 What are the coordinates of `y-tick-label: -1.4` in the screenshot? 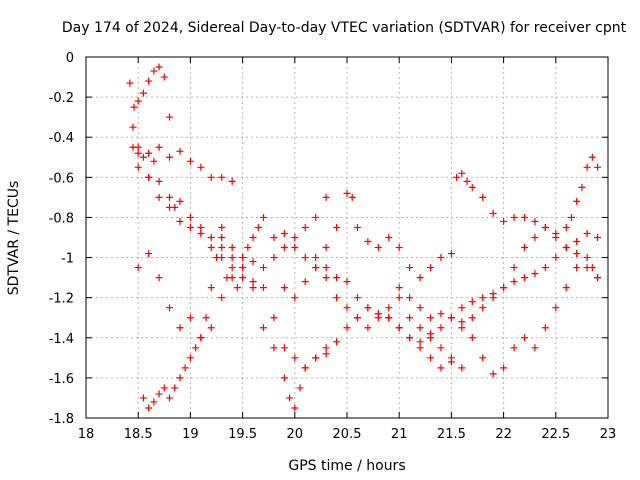 It's located at (61, 339).